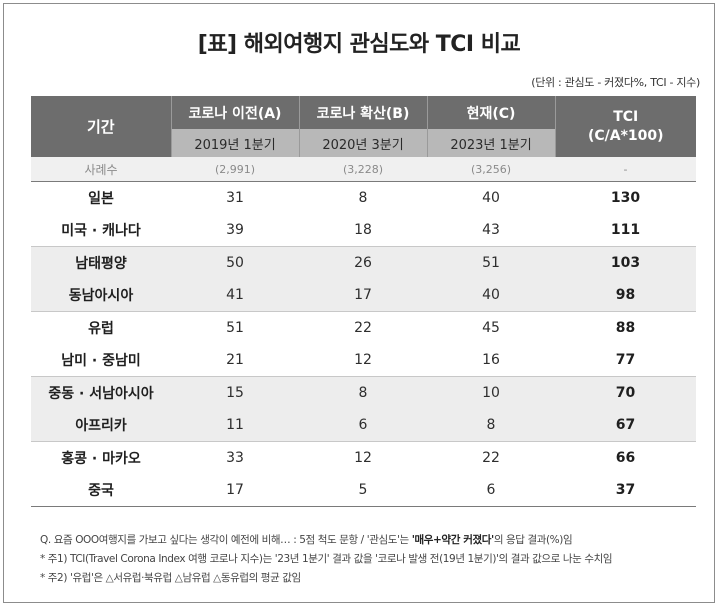  I want to click on header-sub-a: 2019년 1분기, so click(235, 143).